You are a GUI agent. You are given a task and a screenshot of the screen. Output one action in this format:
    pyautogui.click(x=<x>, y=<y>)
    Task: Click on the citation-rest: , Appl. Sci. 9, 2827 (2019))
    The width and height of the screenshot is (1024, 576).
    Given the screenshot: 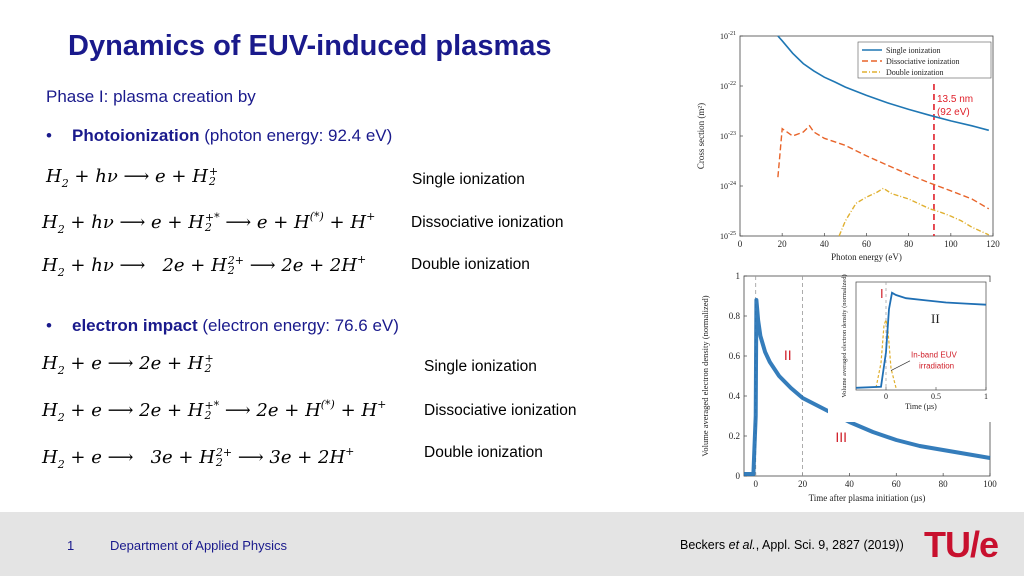 What is the action you would take?
    pyautogui.click(x=829, y=545)
    